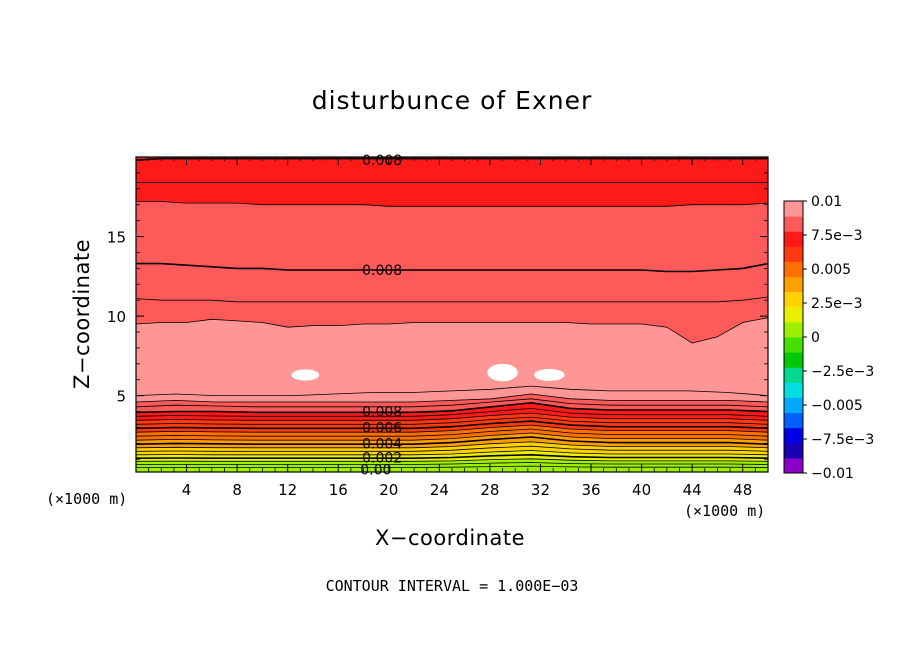 Image resolution: width=904 pixels, height=654 pixels. What do you see at coordinates (489, 490) in the screenshot?
I see `x-tick-label-28: 28` at bounding box center [489, 490].